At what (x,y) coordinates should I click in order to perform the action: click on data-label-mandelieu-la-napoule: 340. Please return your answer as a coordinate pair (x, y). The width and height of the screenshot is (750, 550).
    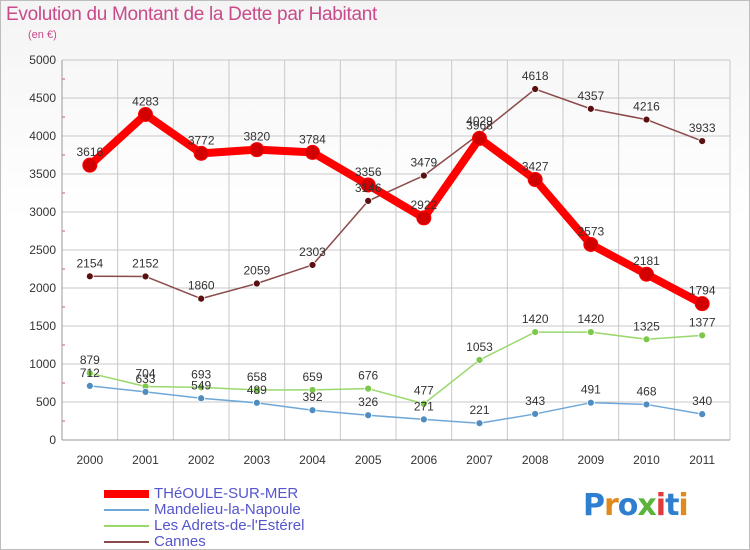
    Looking at the image, I should click on (702, 401).